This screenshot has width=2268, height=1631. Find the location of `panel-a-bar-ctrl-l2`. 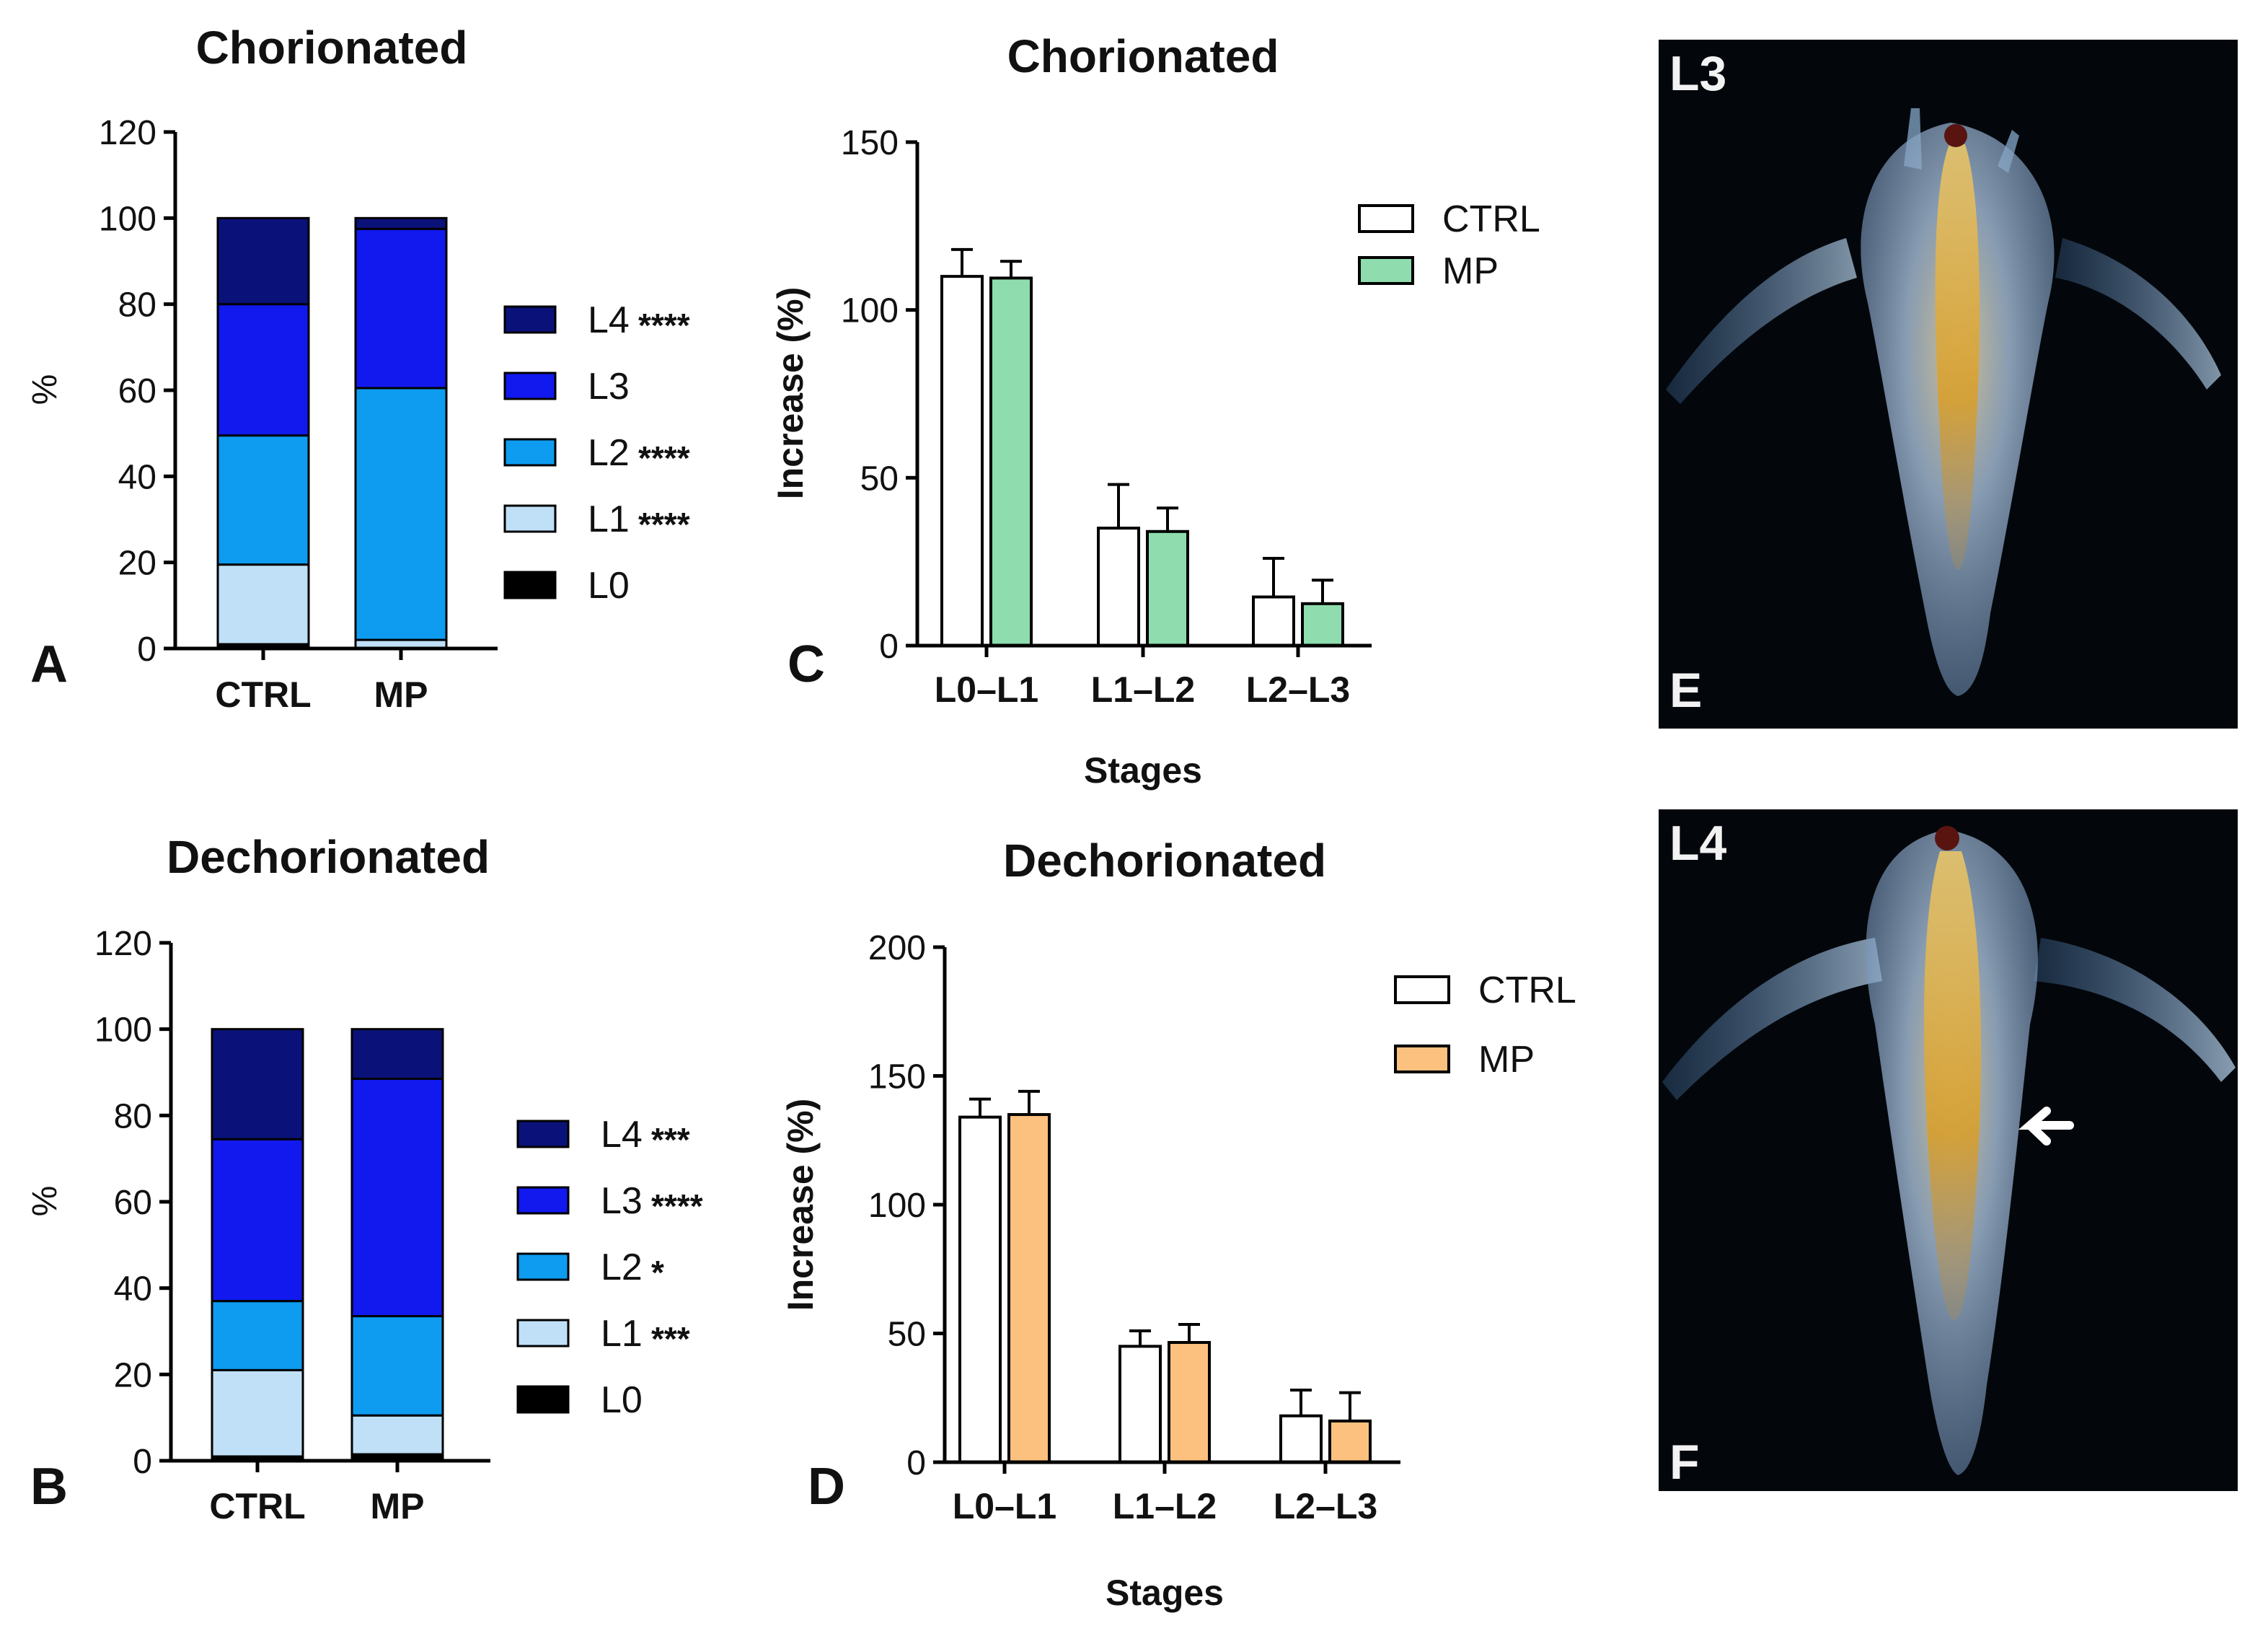

panel-a-bar-ctrl-l2 is located at coordinates (263, 500).